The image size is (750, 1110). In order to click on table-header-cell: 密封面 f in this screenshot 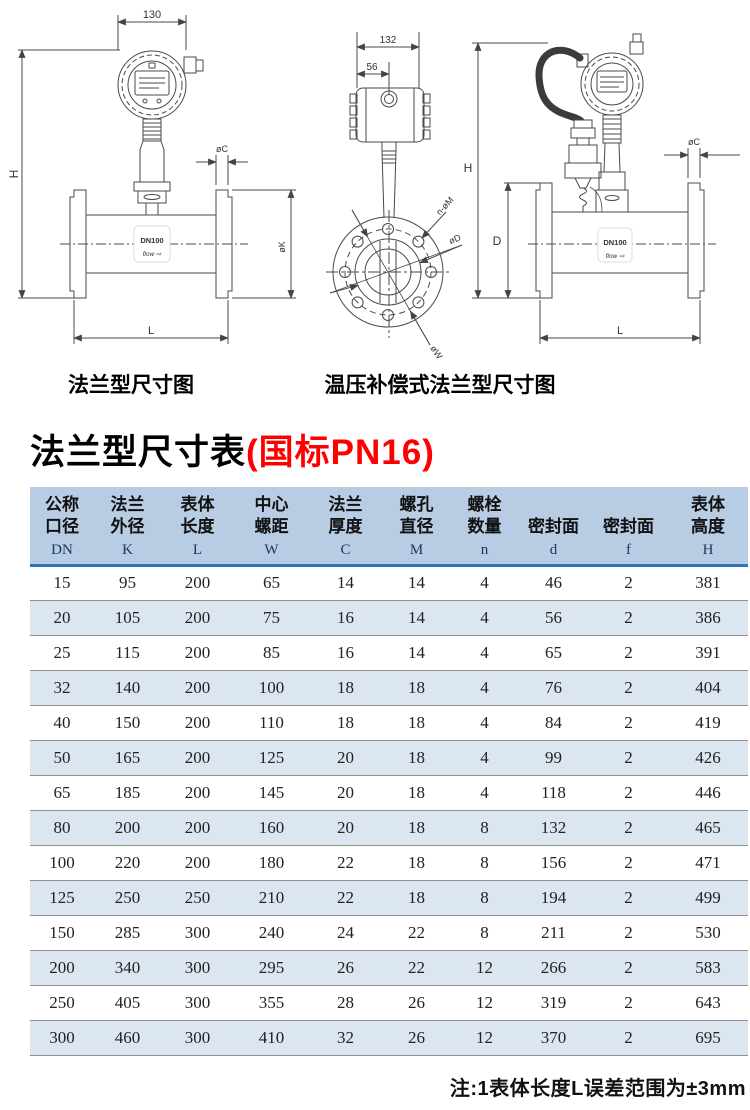, I will do `click(628, 527)`.